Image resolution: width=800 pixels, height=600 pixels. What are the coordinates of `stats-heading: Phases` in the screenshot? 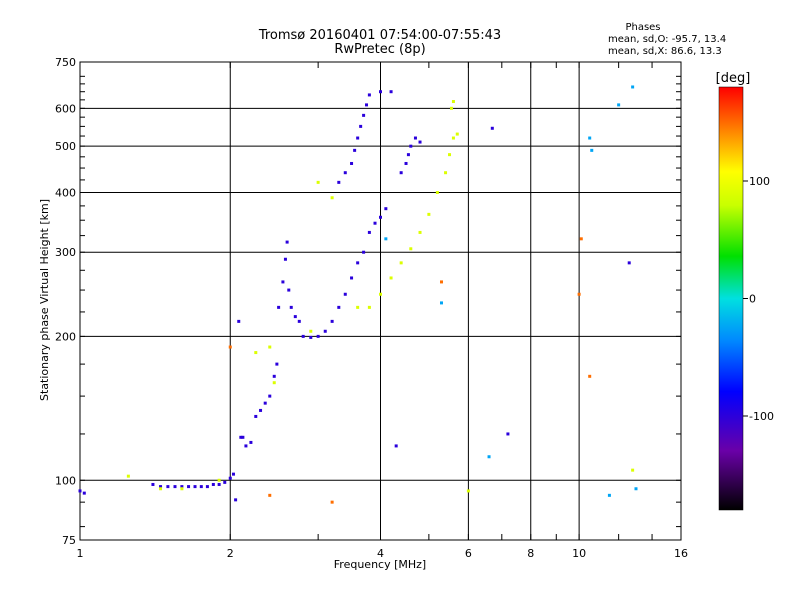 It's located at (642, 27).